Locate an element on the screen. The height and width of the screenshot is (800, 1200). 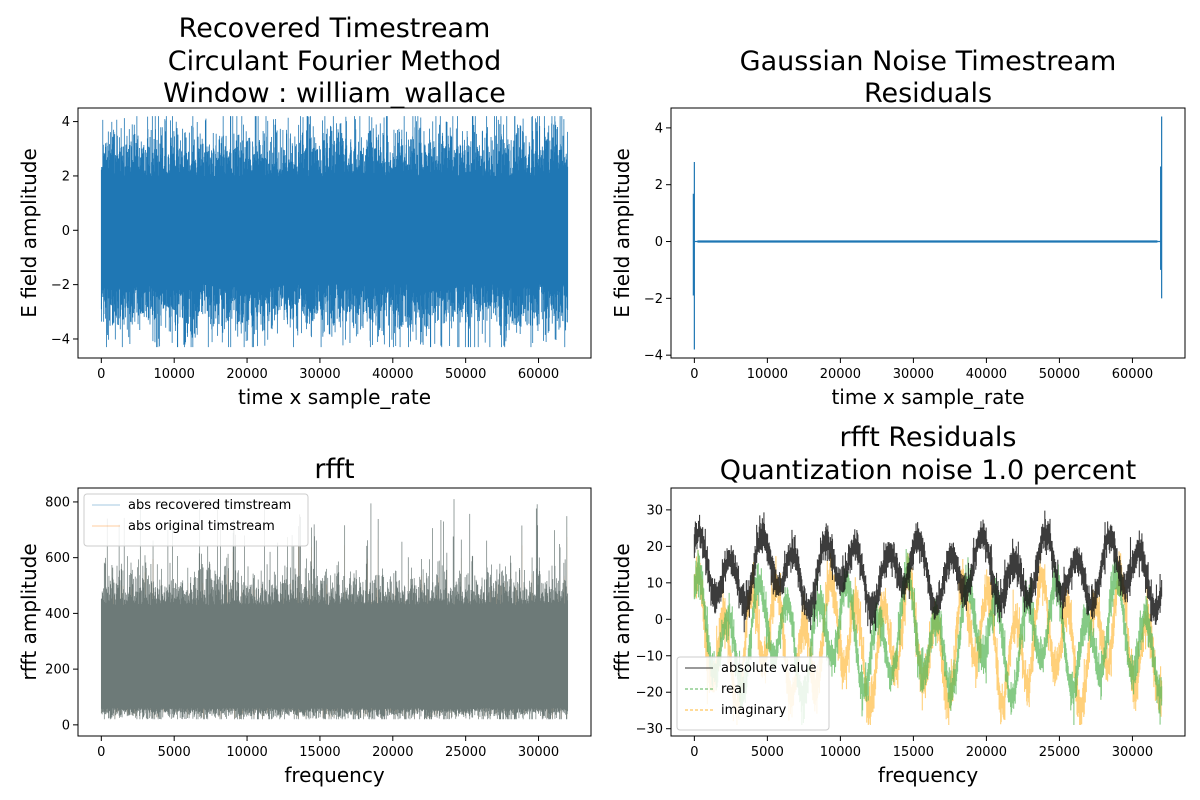
legend-entry: abs original timstream is located at coordinates (201, 526).